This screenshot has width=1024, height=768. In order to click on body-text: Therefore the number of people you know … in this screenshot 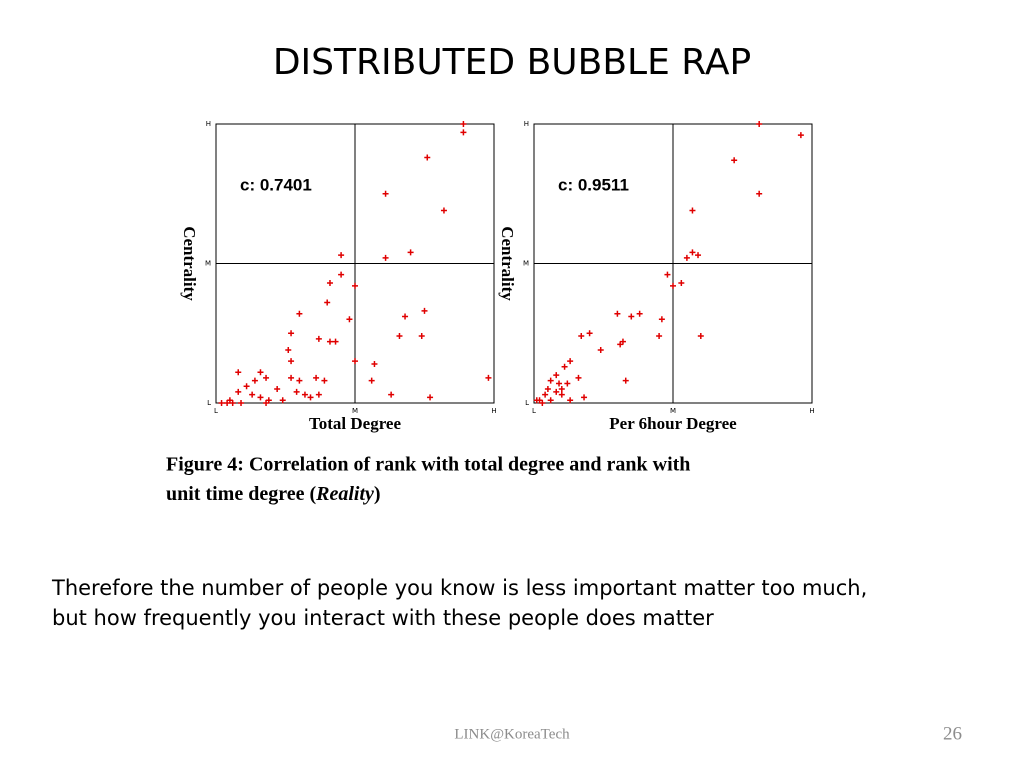, I will do `click(459, 588)`.